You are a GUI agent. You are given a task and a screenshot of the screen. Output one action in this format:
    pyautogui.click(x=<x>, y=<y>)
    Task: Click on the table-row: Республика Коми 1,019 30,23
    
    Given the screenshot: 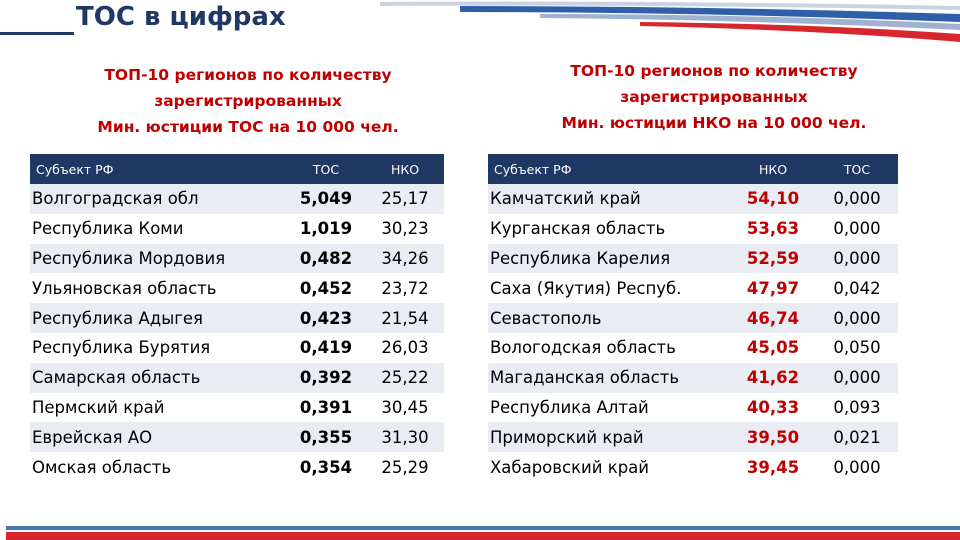 What is the action you would take?
    pyautogui.click(x=237, y=228)
    